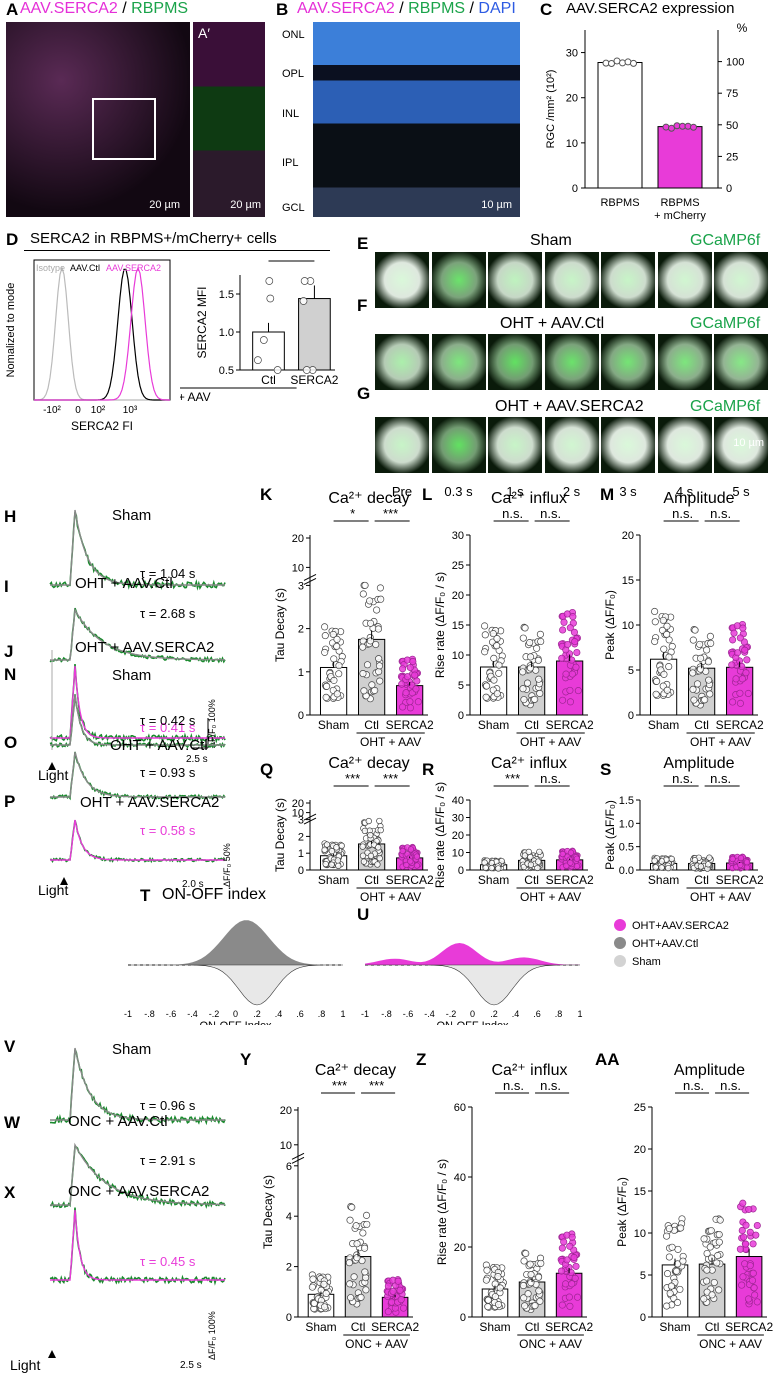 Image resolution: width=776 pixels, height=1383 pixels. What do you see at coordinates (168, 573) in the screenshot?
I see `h-tau: τ = 1.04 s` at bounding box center [168, 573].